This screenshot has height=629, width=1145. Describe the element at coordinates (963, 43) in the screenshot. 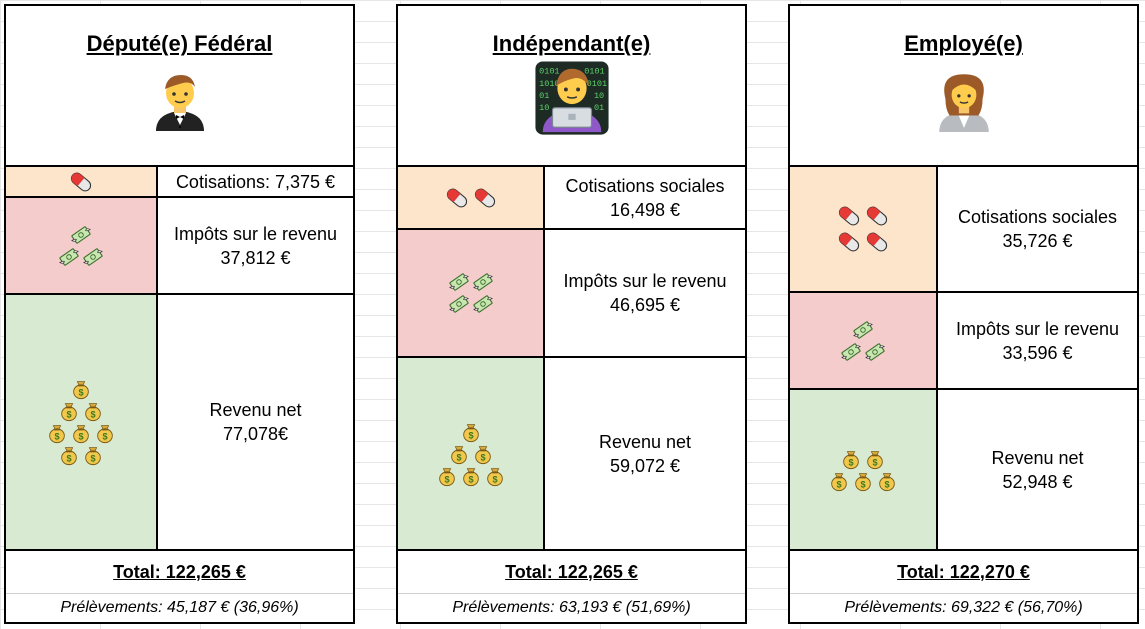

I see `card-title: Employé(e)` at that location.